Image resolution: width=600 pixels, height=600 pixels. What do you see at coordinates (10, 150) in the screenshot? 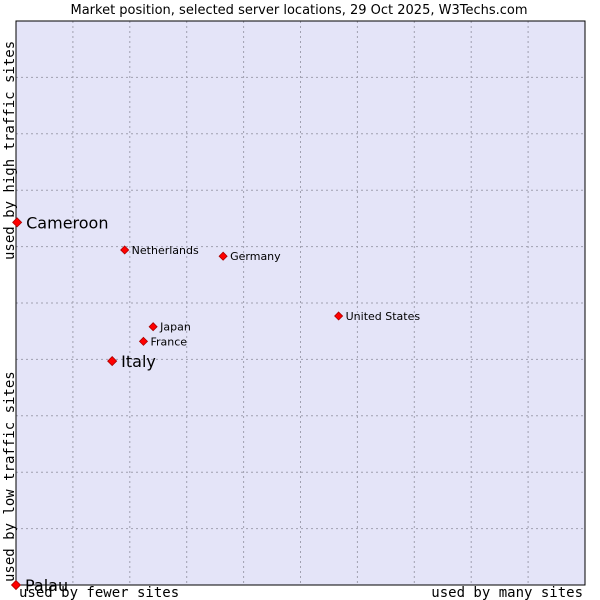
I see `y-axis-label-top: used by high traffic sites` at bounding box center [10, 150].